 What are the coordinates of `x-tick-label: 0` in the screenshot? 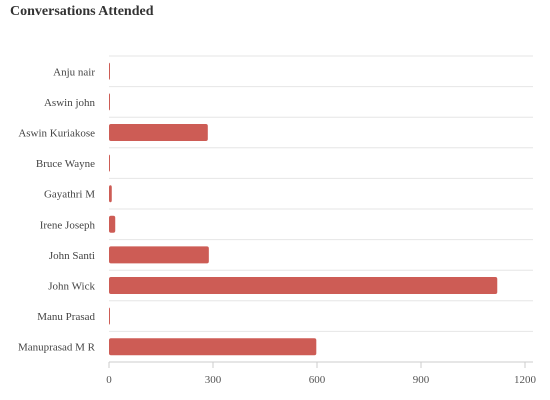 It's located at (109, 380).